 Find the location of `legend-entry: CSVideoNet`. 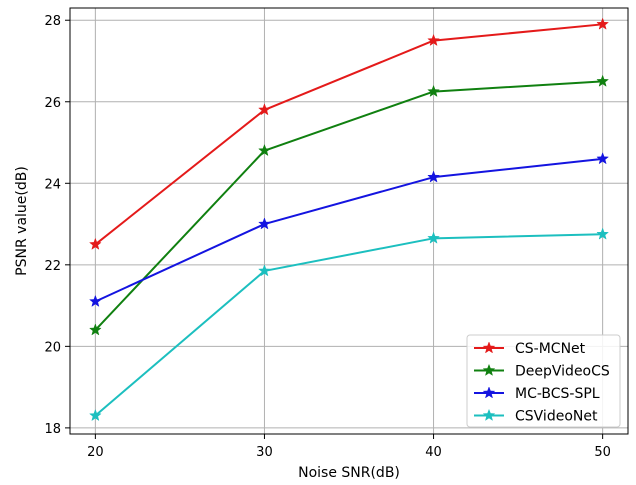

legend-entry: CSVideoNet is located at coordinates (536, 417).